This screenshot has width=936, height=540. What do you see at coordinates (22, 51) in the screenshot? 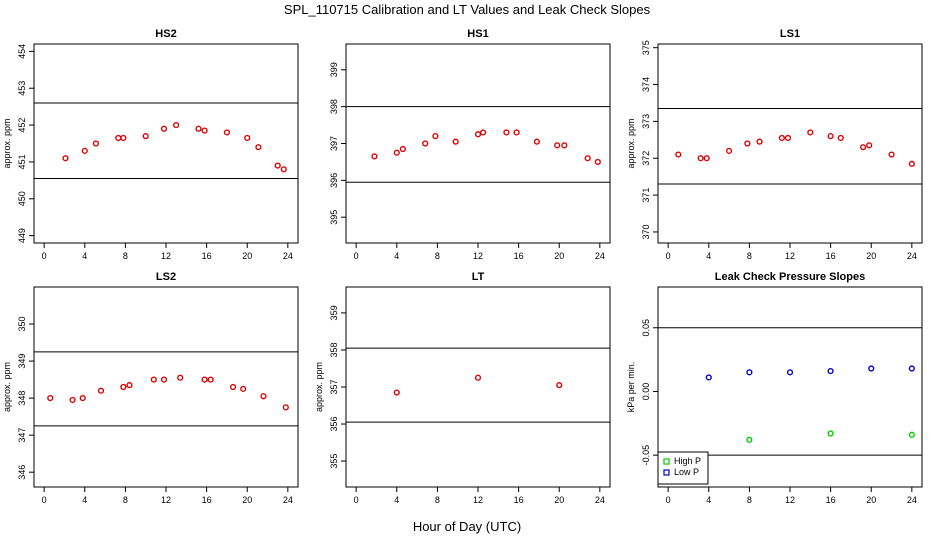
I see `y-tick-label: 454` at bounding box center [22, 51].